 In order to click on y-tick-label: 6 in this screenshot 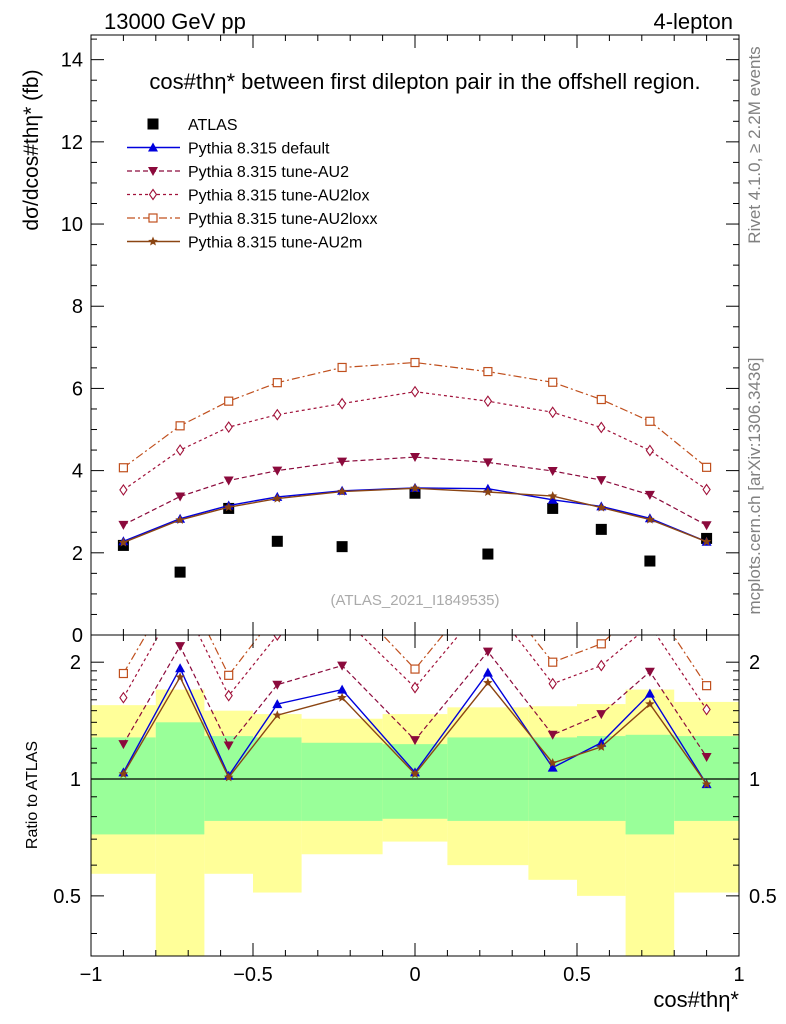, I will do `click(77, 389)`.